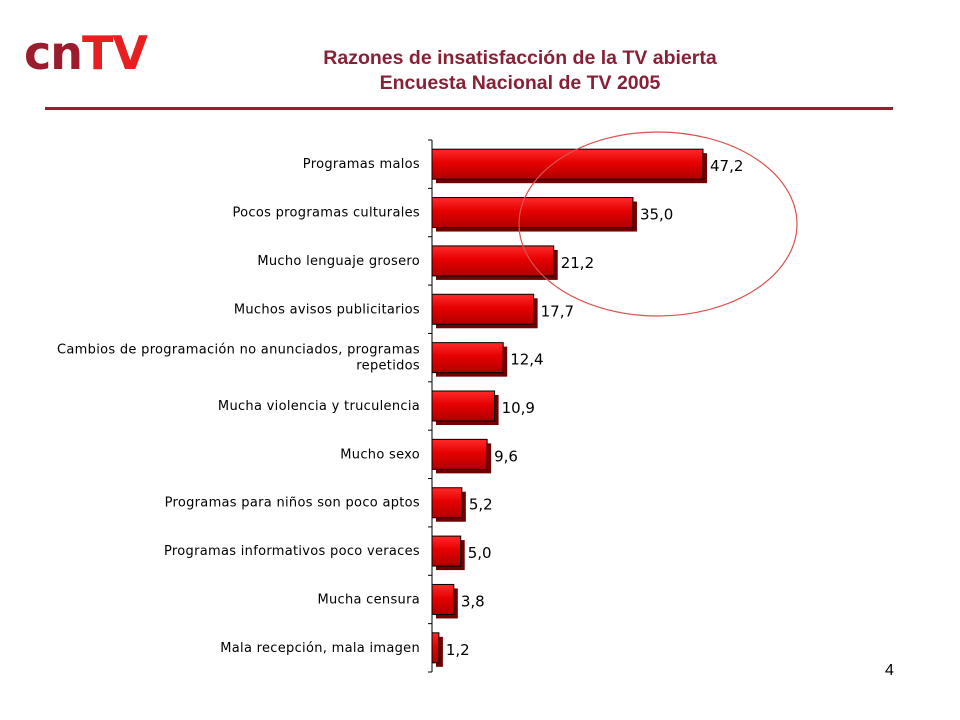  I want to click on value-label: 12,4, so click(526, 360).